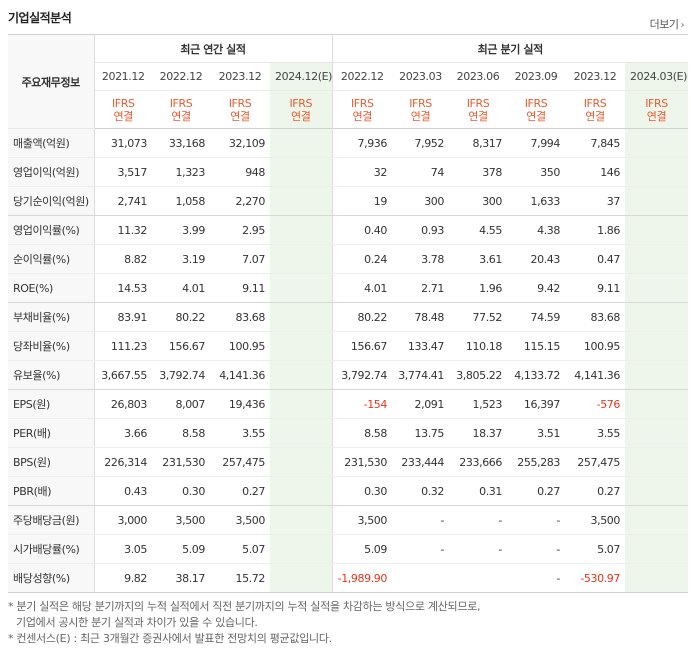 The height and width of the screenshot is (648, 694). Describe the element at coordinates (362, 201) in the screenshot. I see `cell-quarter: 19` at that location.